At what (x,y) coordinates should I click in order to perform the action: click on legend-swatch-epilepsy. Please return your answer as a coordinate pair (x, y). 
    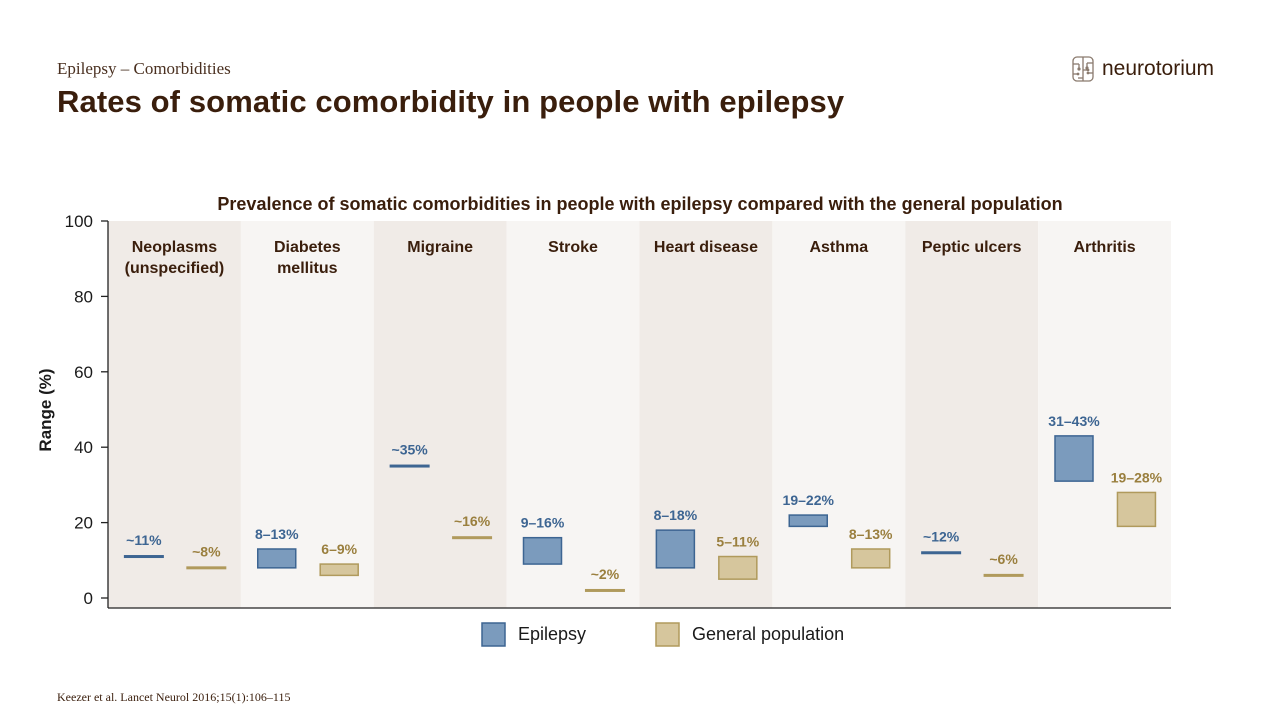
    Looking at the image, I should click on (493, 634).